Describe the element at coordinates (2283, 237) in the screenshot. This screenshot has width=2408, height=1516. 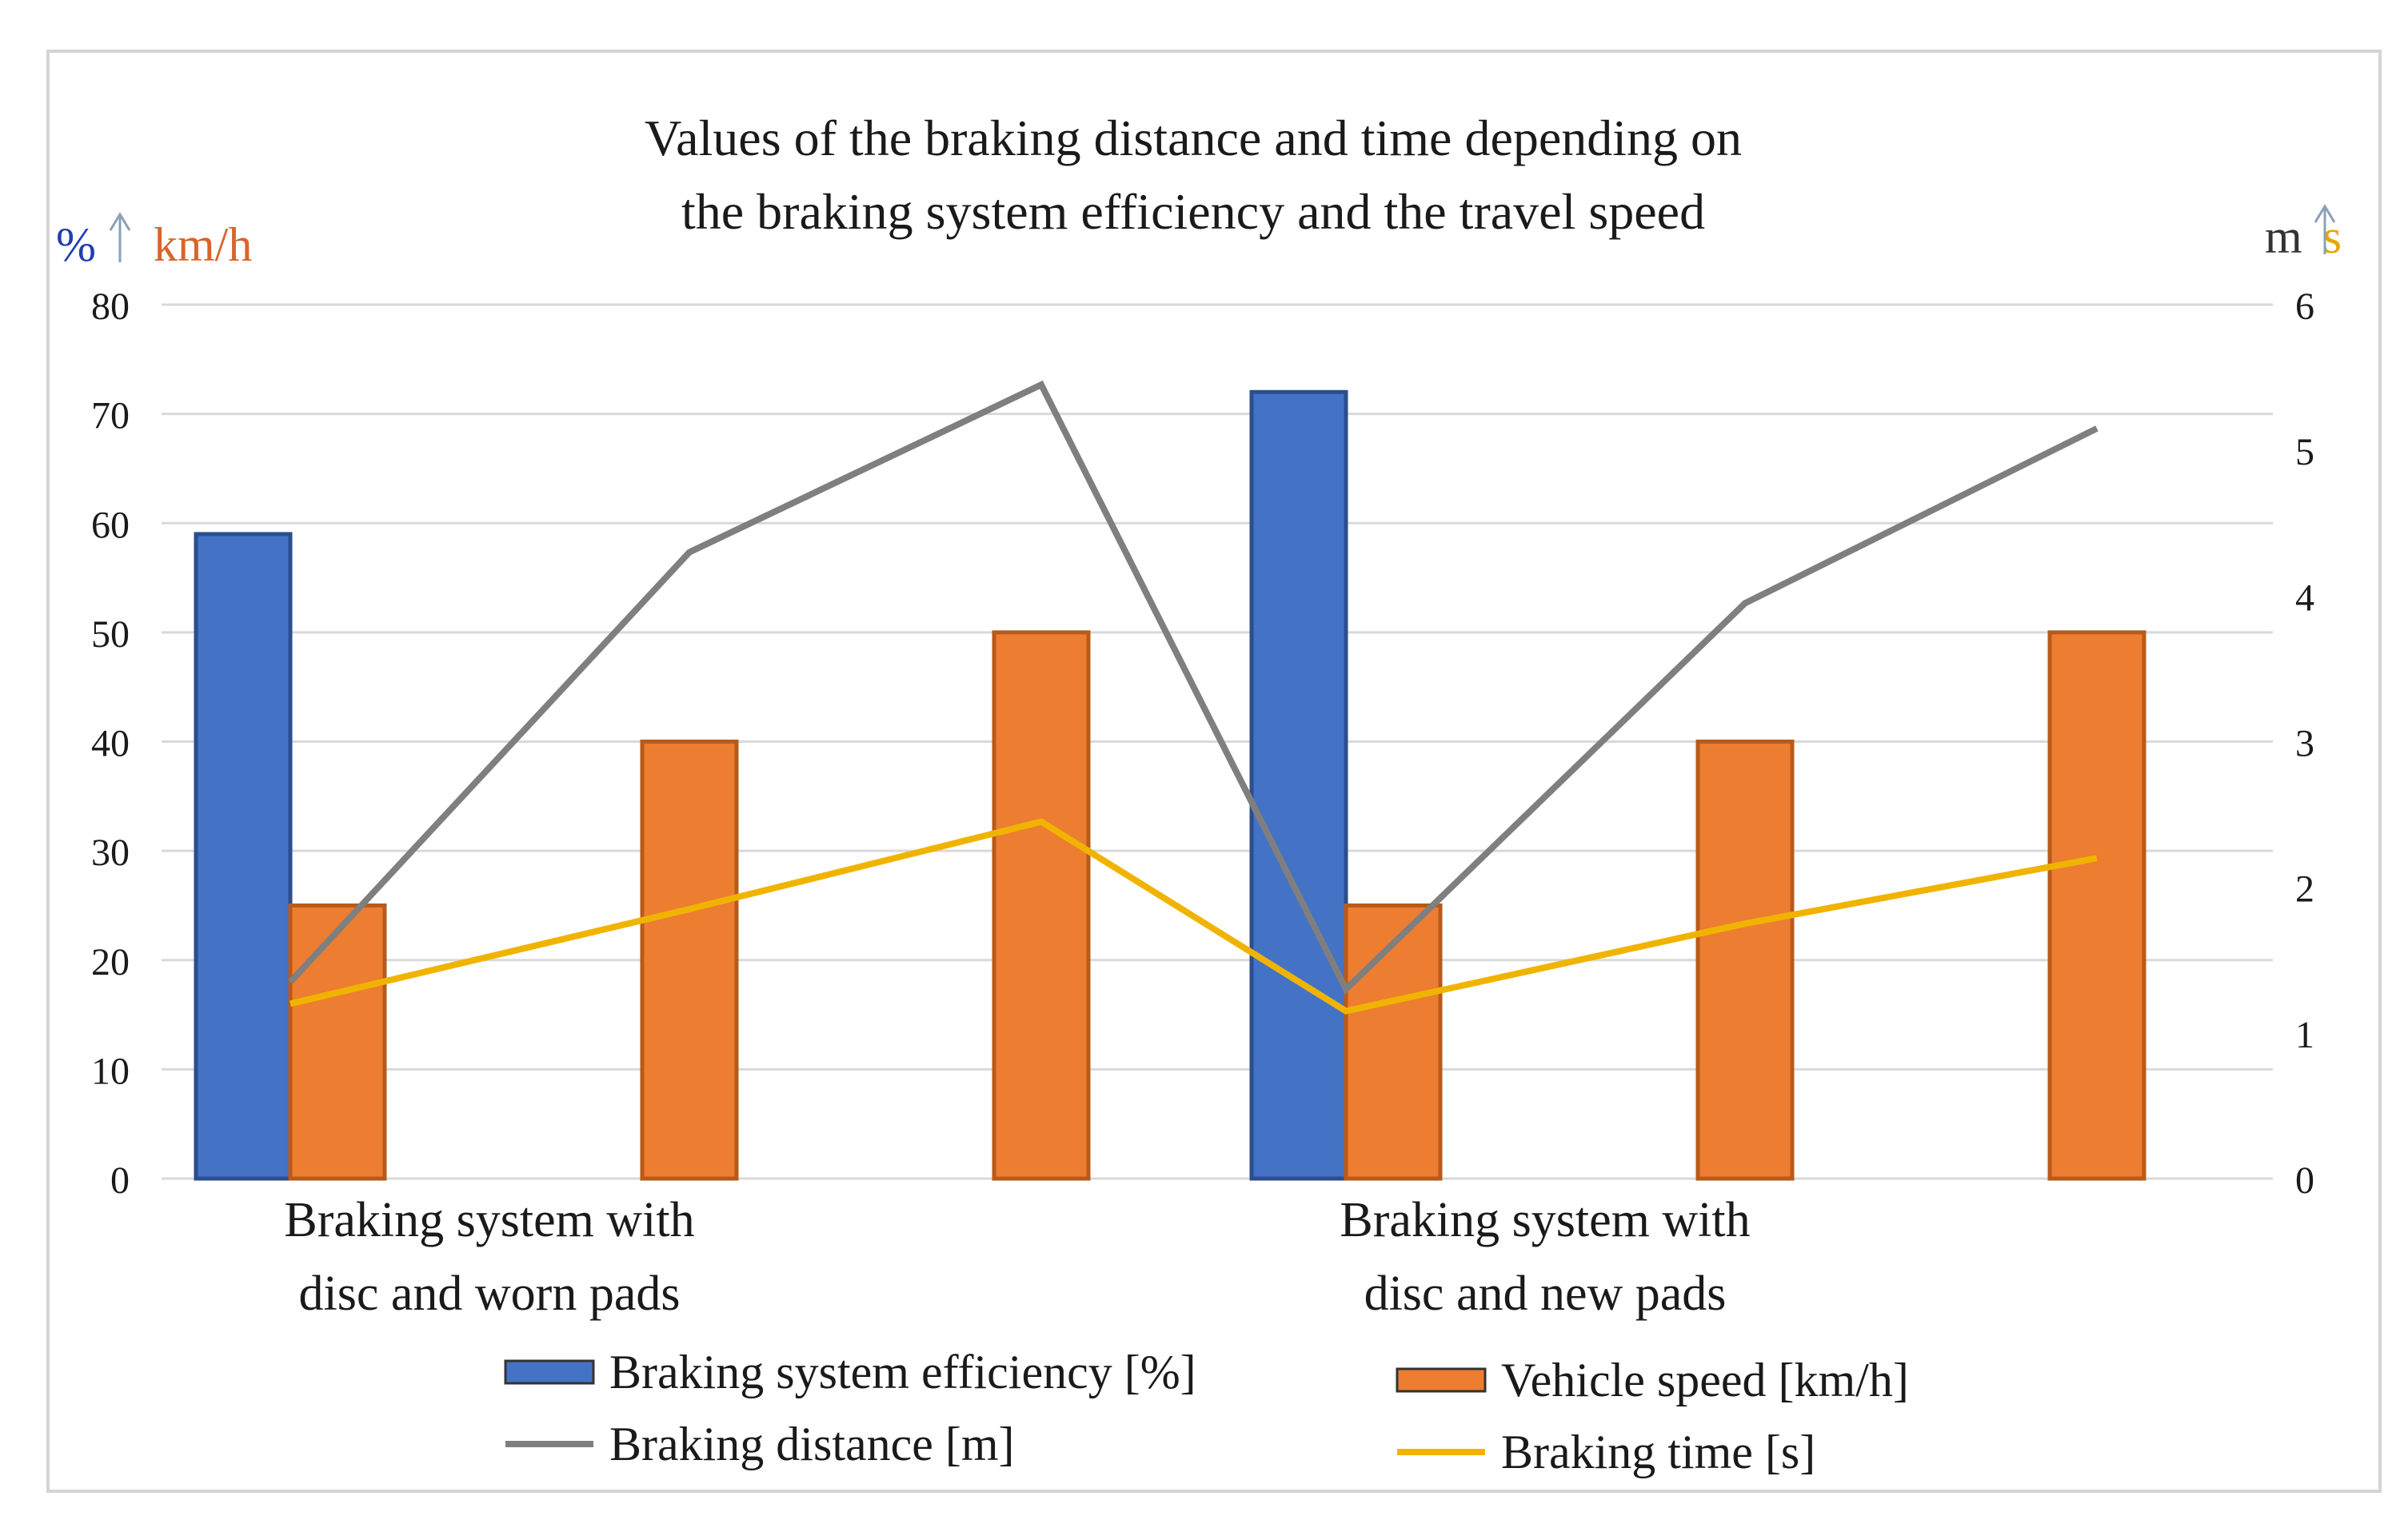
I see `right-axis-label-part: m` at that location.